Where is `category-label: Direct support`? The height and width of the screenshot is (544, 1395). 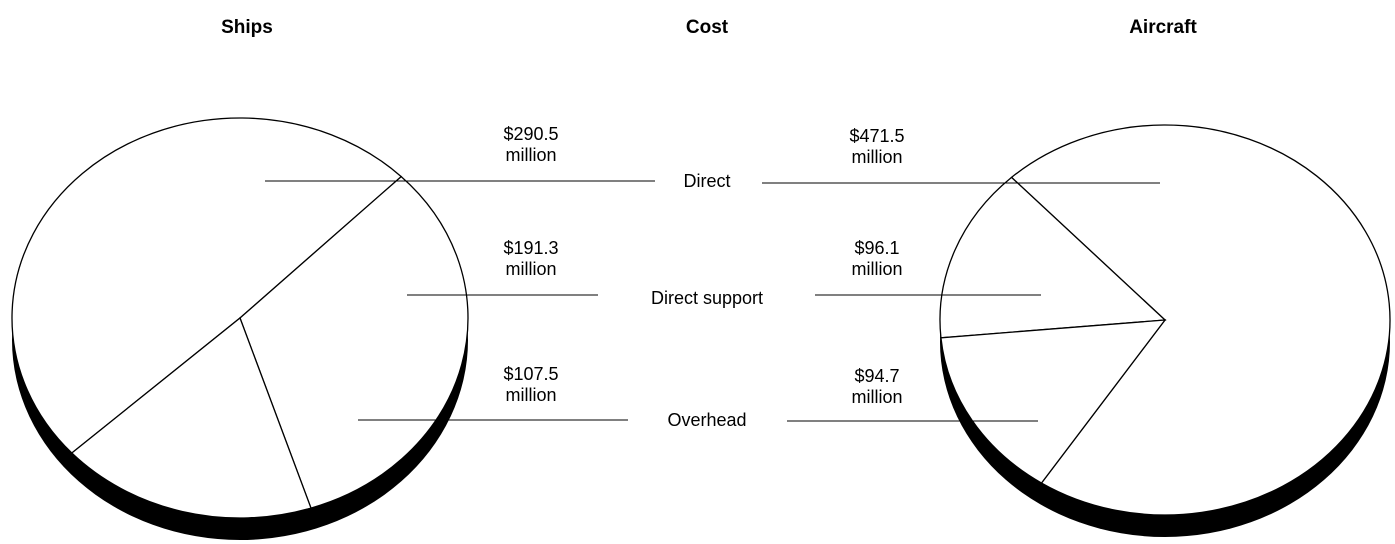
category-label: Direct support is located at coordinates (707, 298).